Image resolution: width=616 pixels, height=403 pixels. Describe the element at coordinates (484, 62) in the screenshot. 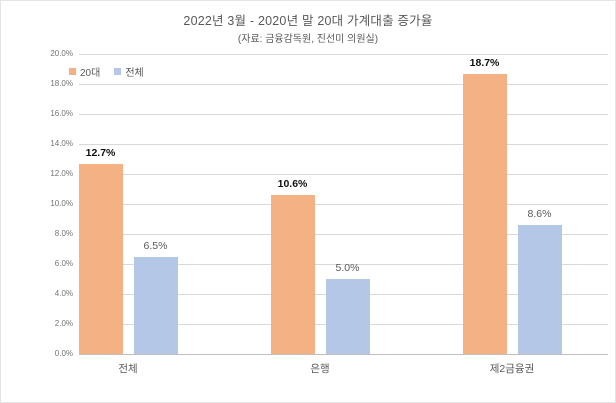

I see `value-label-series0-cat2: 18.7%` at that location.